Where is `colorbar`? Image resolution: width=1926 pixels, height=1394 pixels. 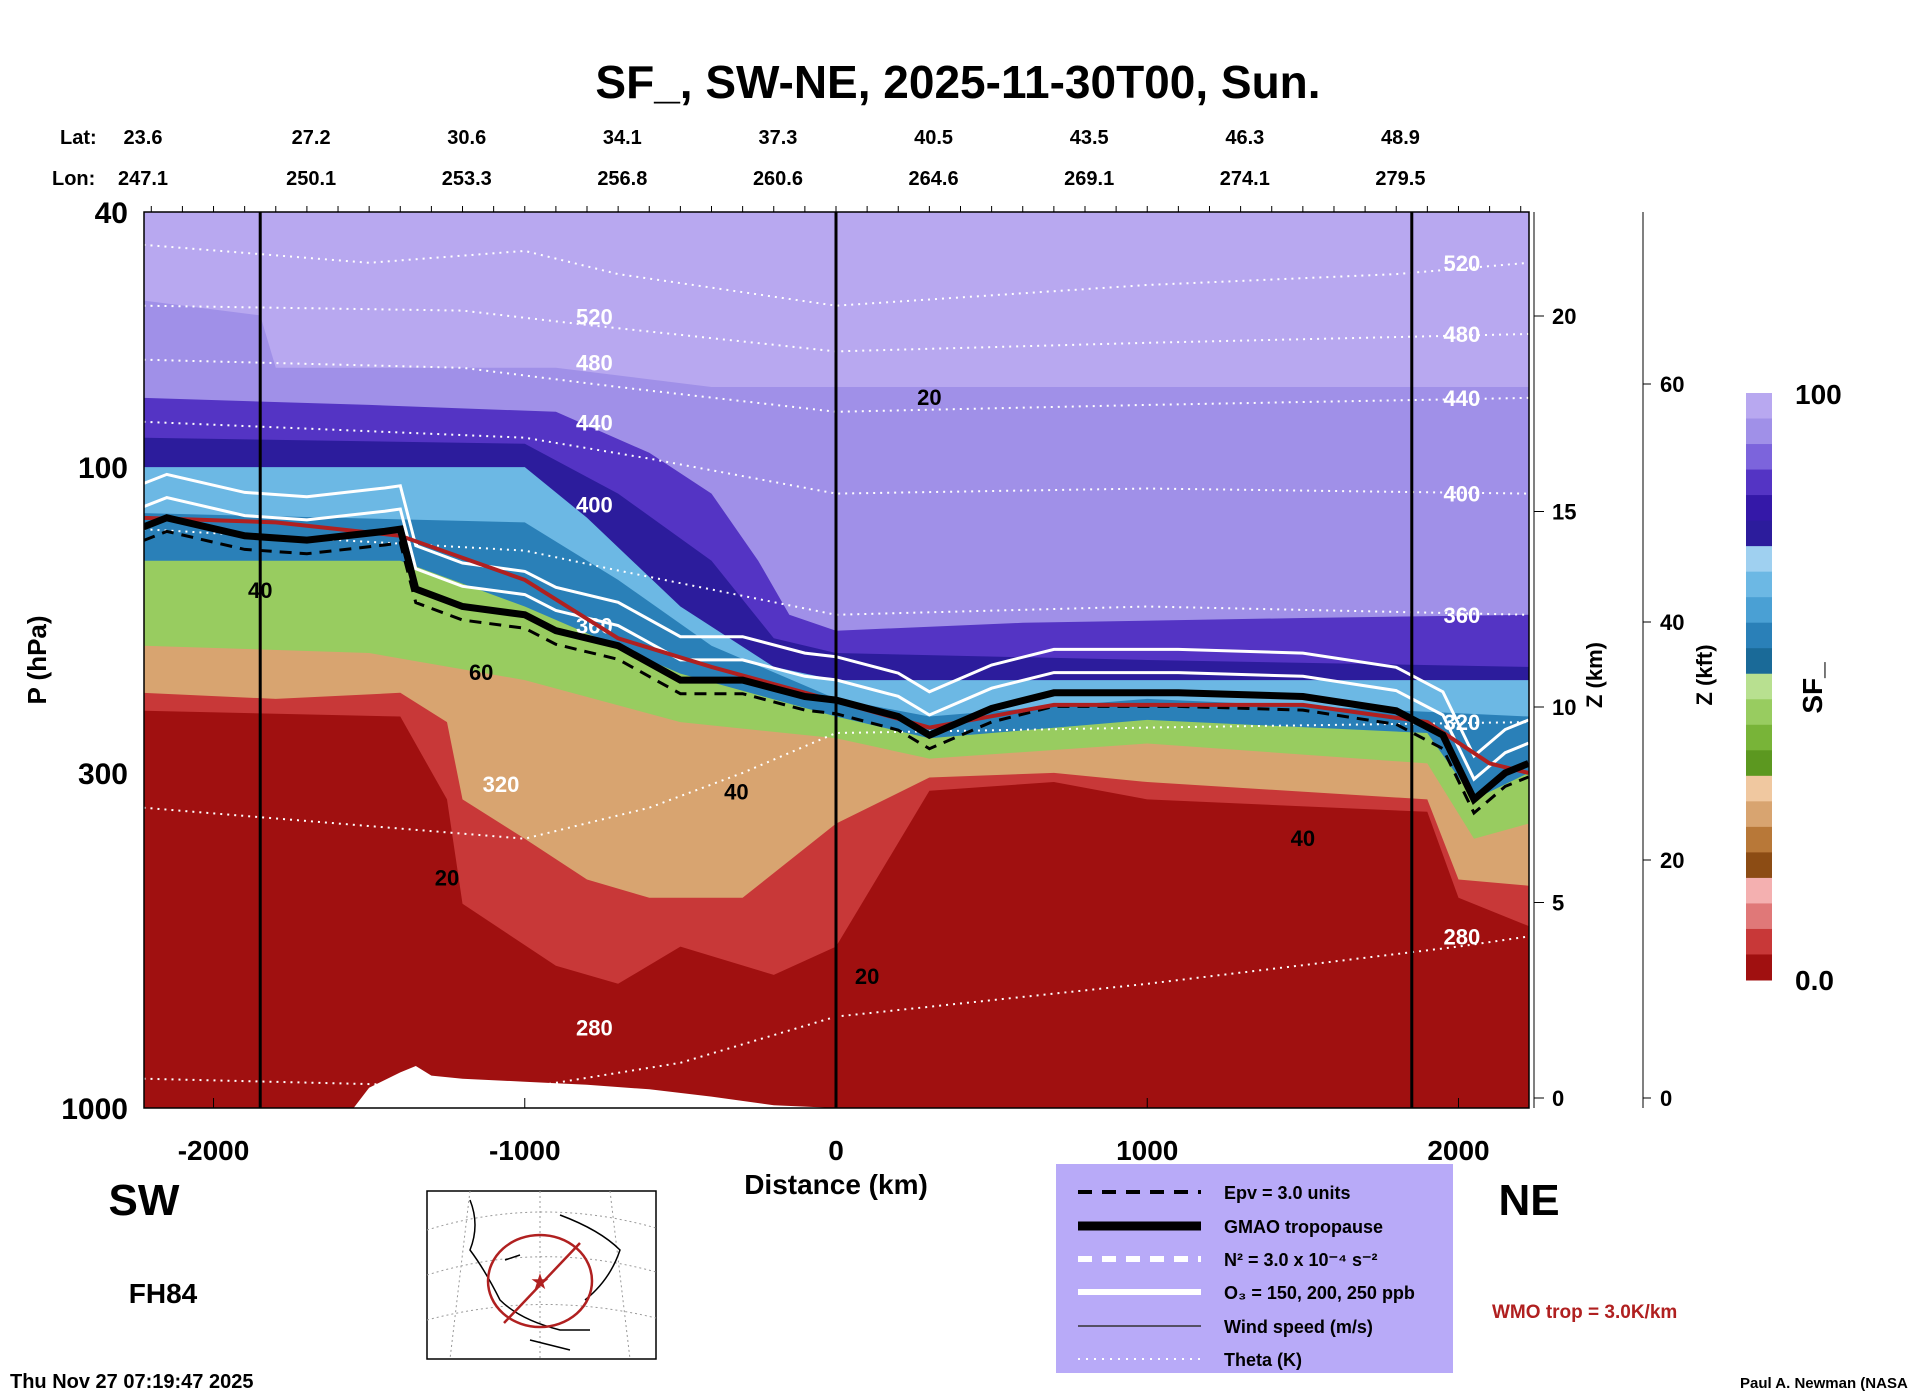 colorbar is located at coordinates (1759, 687).